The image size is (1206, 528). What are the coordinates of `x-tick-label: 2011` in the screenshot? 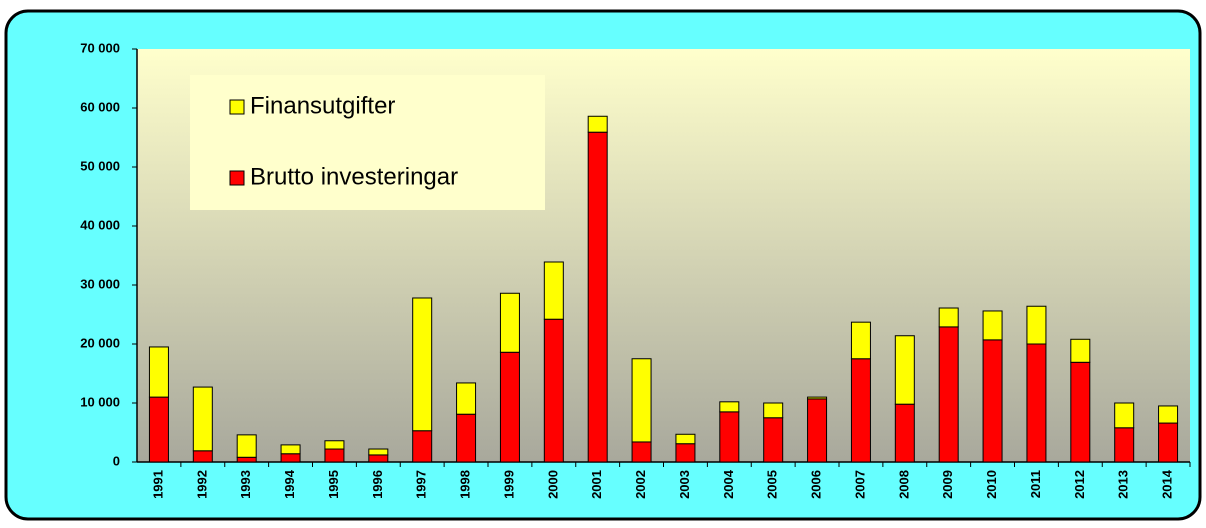 It's located at (1035, 484).